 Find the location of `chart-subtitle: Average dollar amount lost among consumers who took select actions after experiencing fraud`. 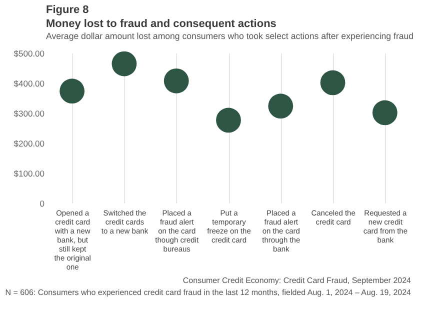

chart-subtitle: Average dollar amount lost among consumers who took select actions after experiencing fraud is located at coordinates (230, 36).